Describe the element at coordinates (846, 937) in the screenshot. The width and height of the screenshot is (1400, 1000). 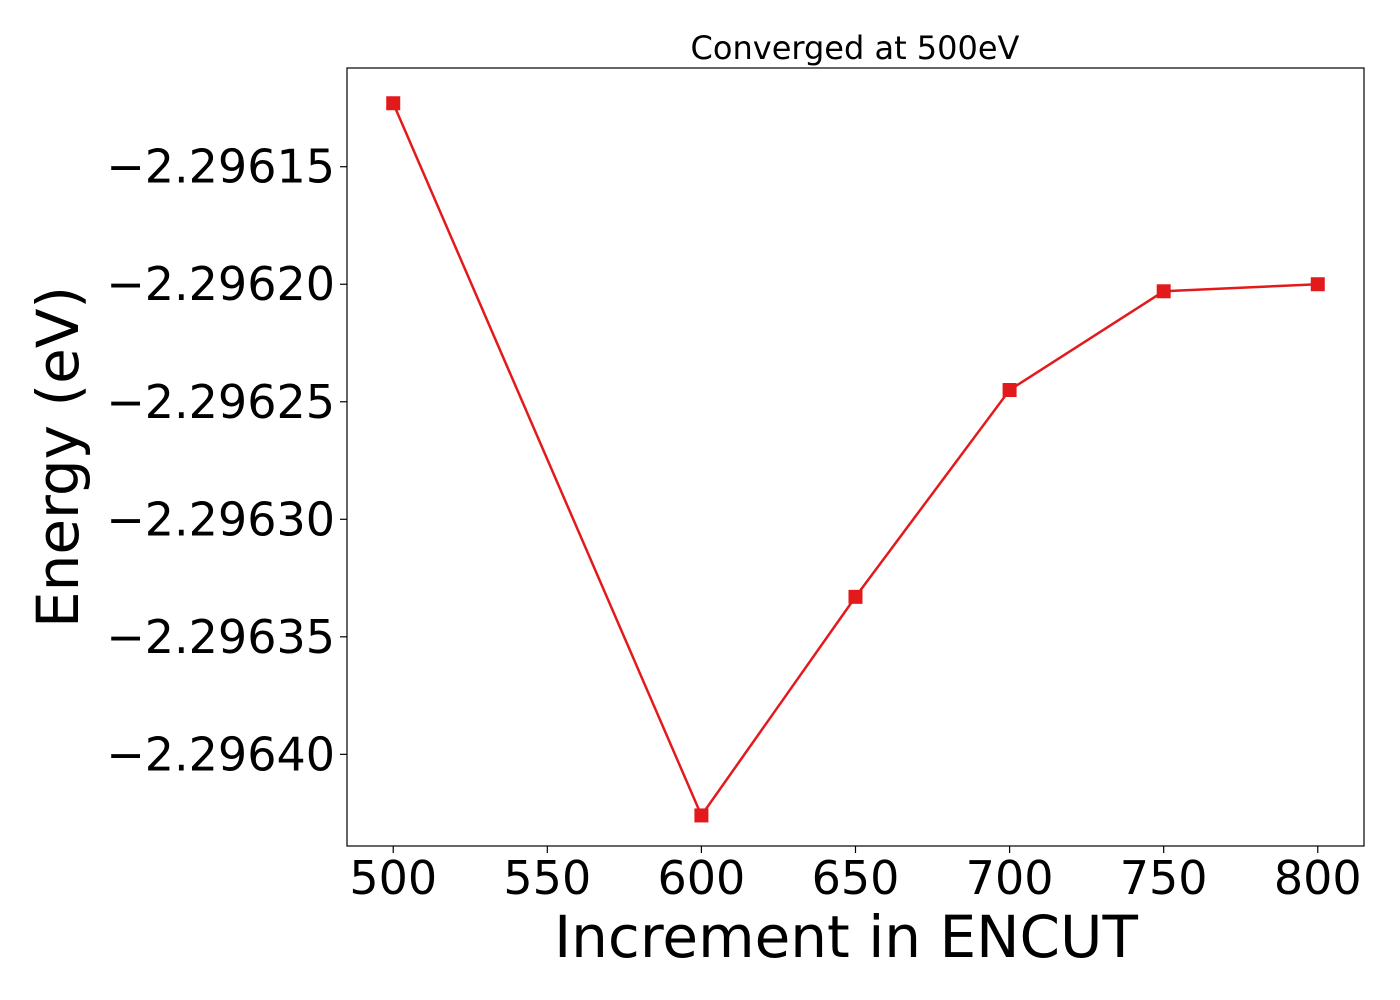
I see `x-axis-label: Increment in ENCUT` at that location.